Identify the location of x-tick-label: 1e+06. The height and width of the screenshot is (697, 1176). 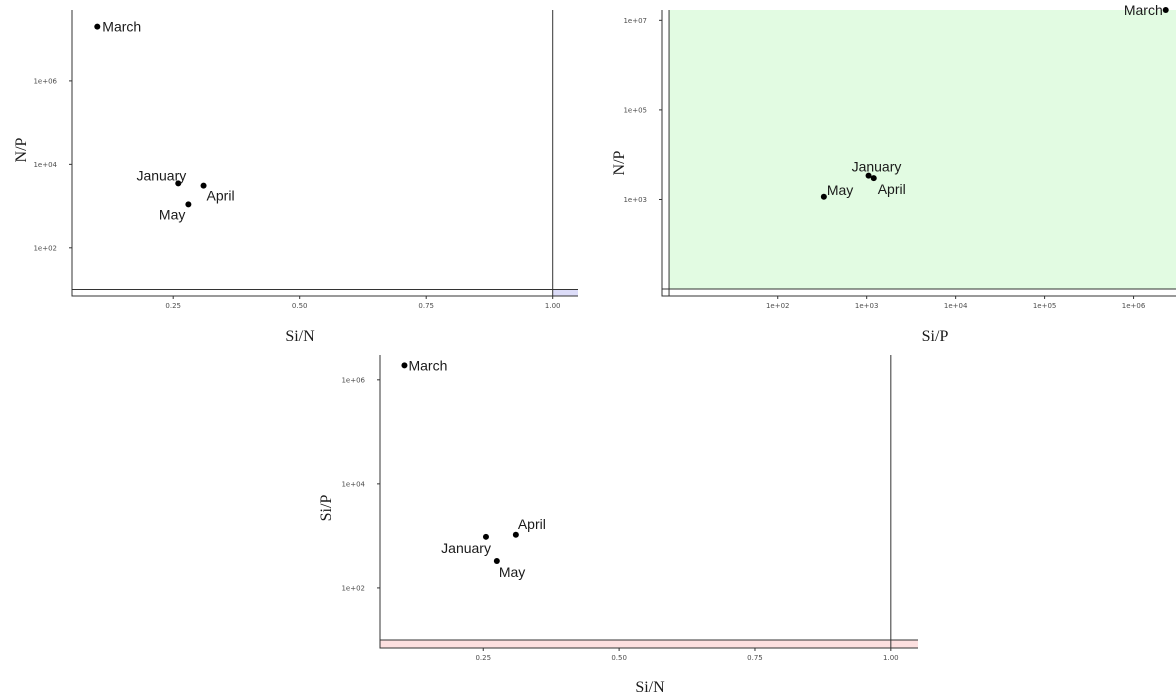
(1134, 306).